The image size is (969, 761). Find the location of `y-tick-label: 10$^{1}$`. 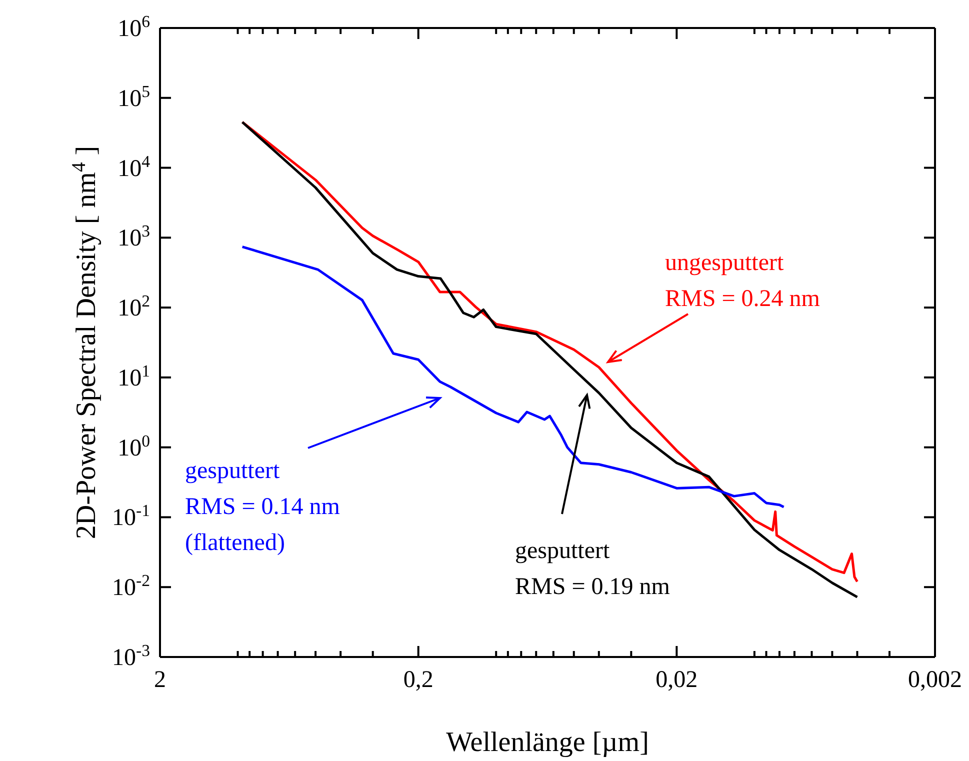

y-tick-label: 10$^{1}$ is located at coordinates (134, 376).